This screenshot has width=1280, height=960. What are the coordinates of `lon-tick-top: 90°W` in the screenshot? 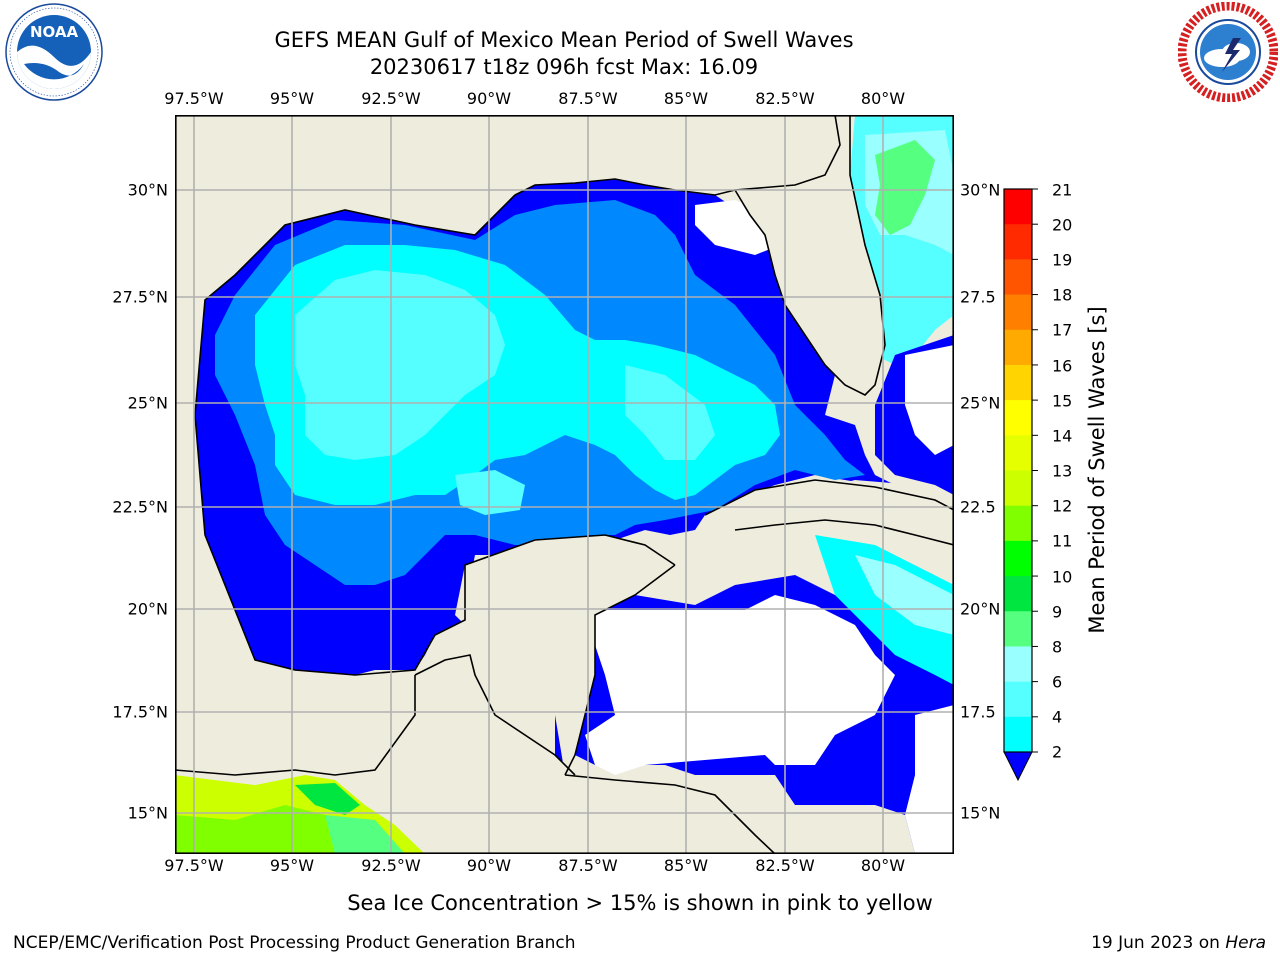 It's located at (489, 98).